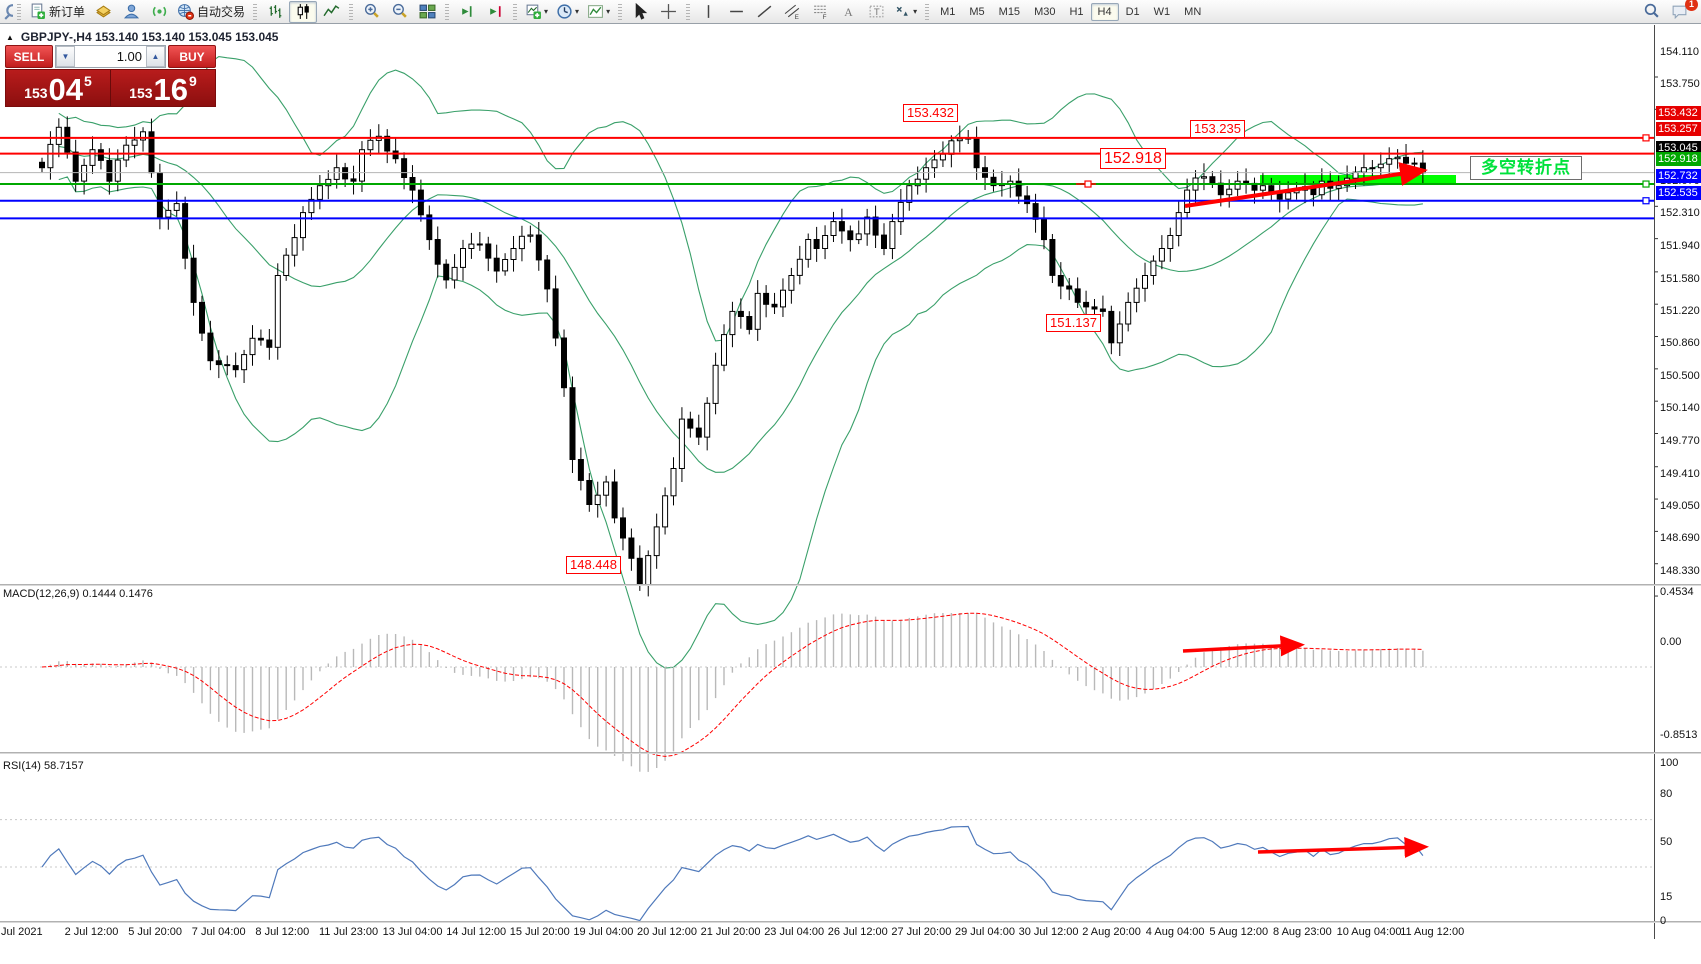 This screenshot has width=1701, height=964. Describe the element at coordinates (1045, 11) in the screenshot. I see `timeframe-M30: M30` at that location.